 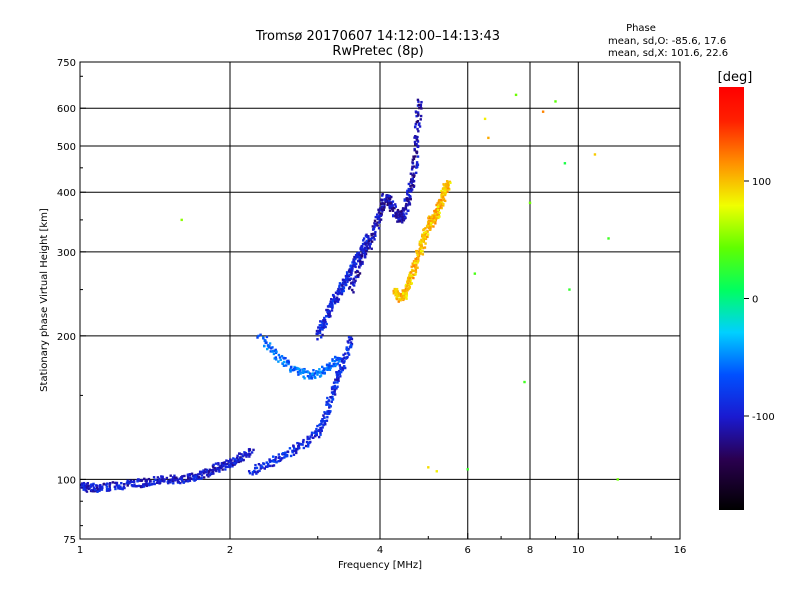 I want to click on colorbar, so click(x=731, y=298).